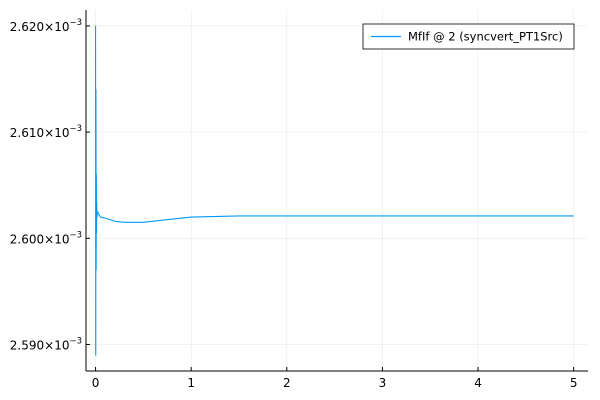 The image size is (600, 400). I want to click on y-tick-label-3: 2.620×10⁻³, so click(46, 26).